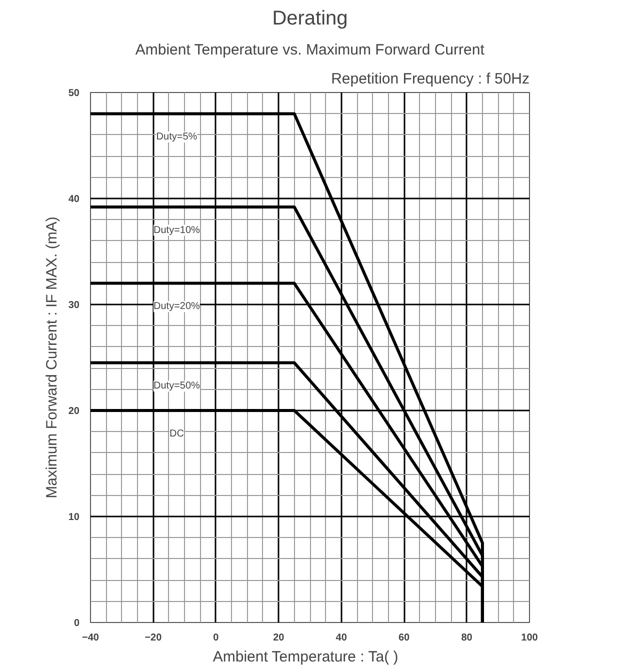  Describe the element at coordinates (74, 411) in the screenshot. I see `y-tick-label: 20` at that location.